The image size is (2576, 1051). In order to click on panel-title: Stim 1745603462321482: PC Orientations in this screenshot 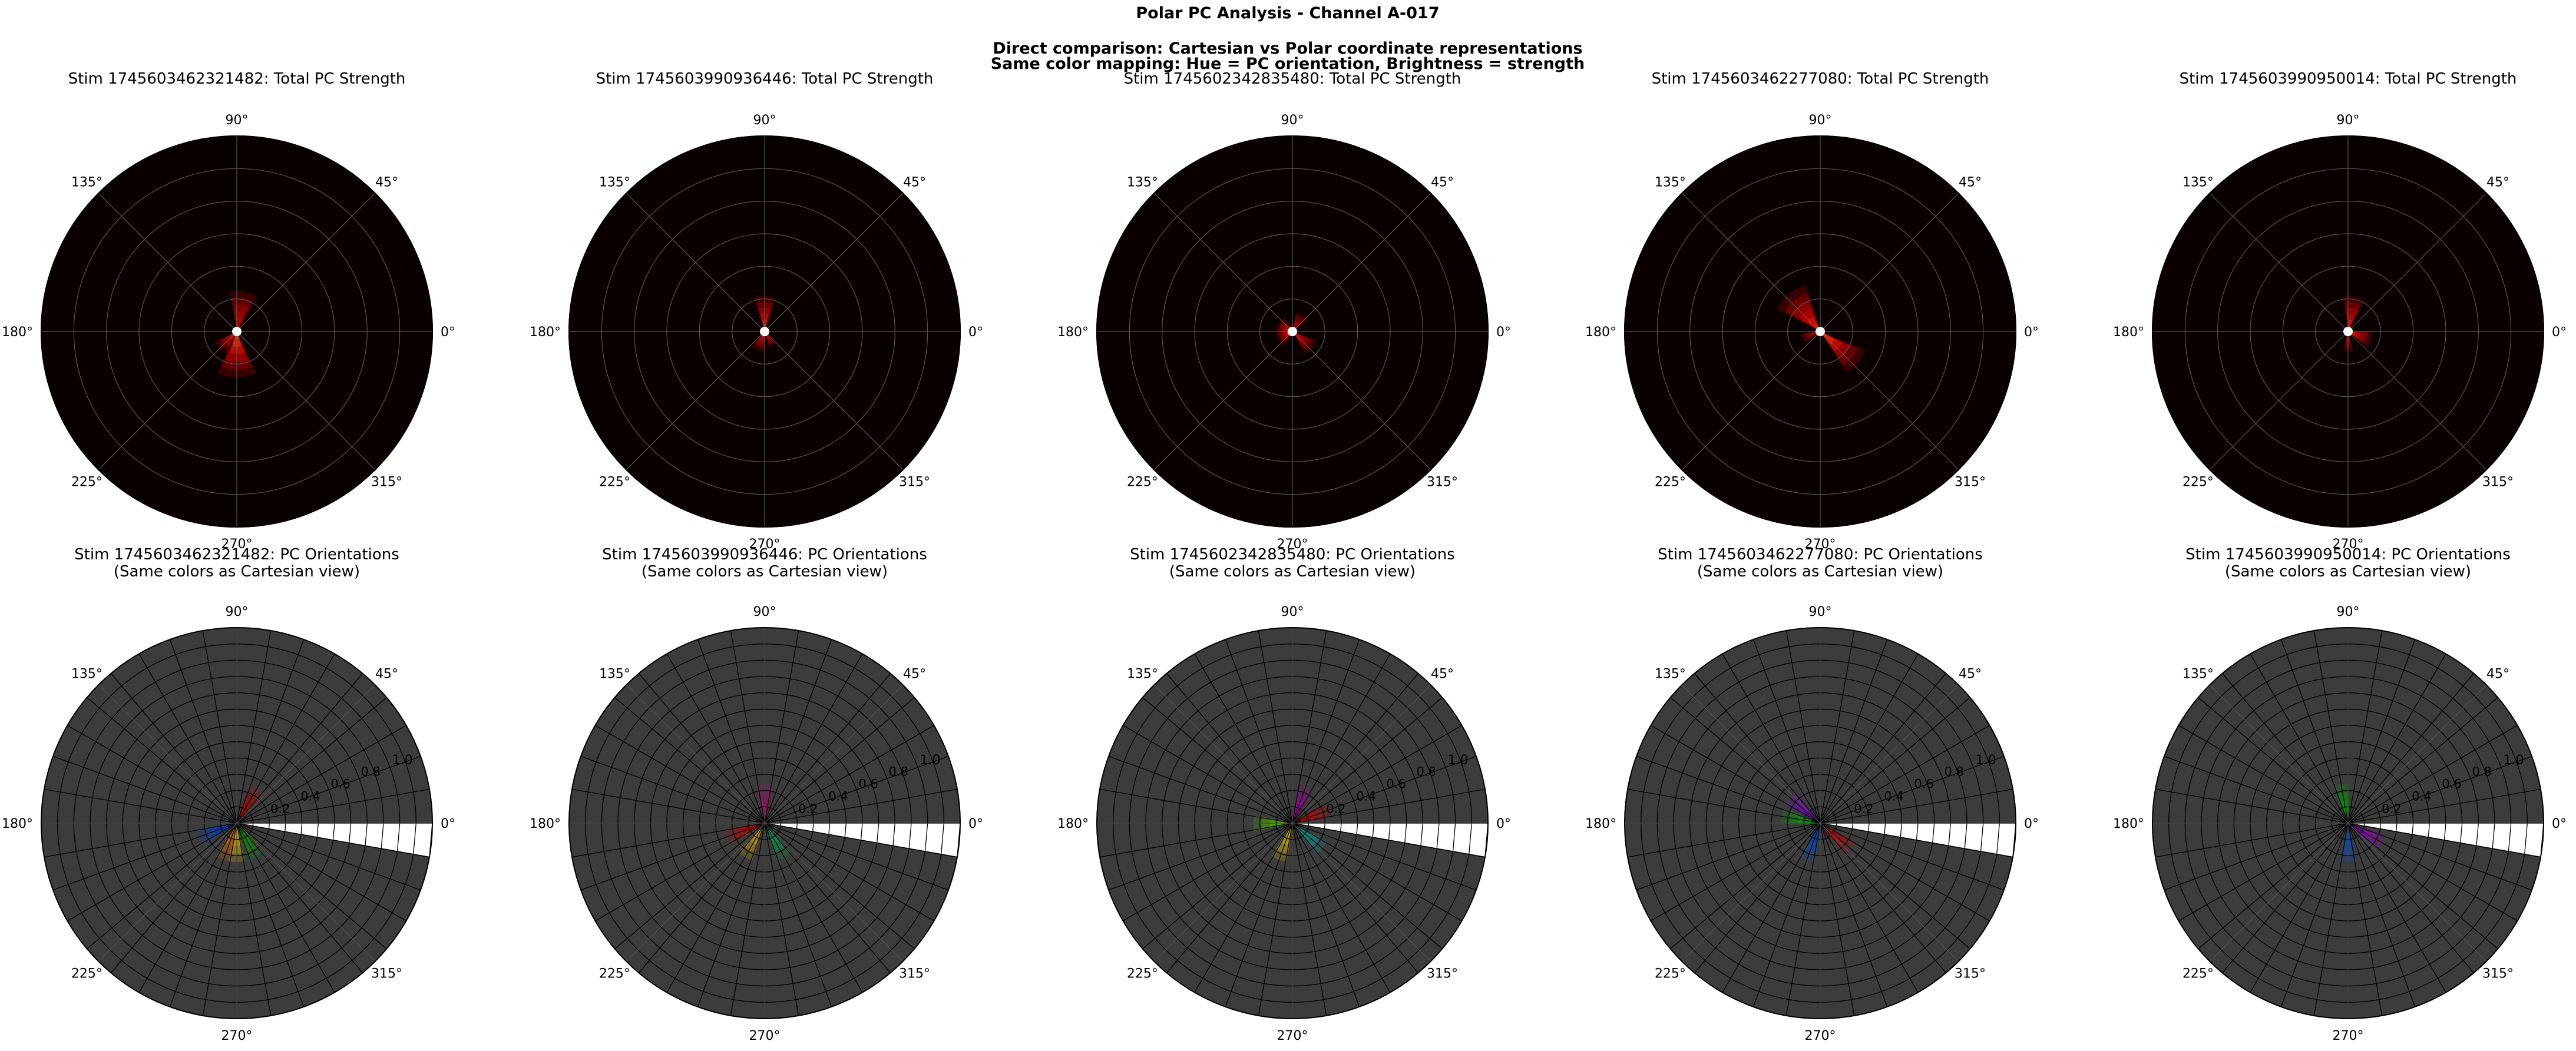, I will do `click(236, 554)`.